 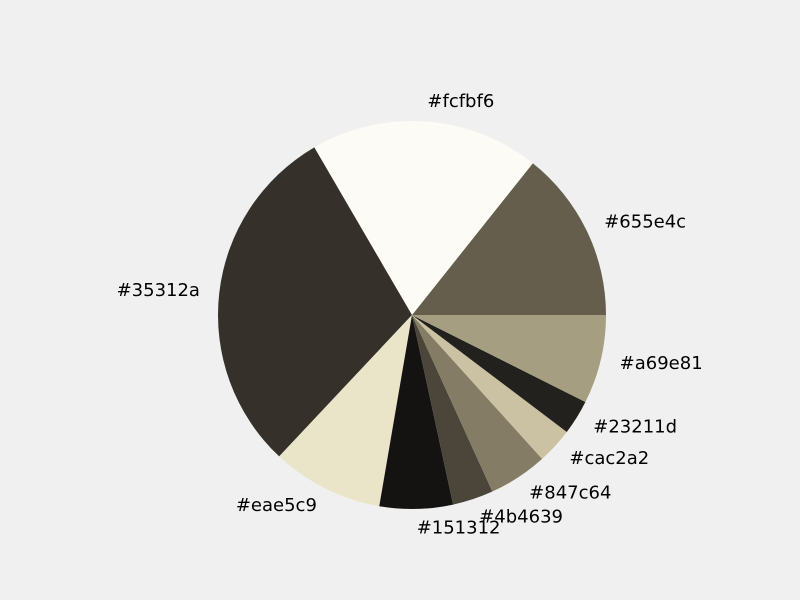 What do you see at coordinates (645, 221) in the screenshot?
I see `pie-slice-label: #655e4c` at bounding box center [645, 221].